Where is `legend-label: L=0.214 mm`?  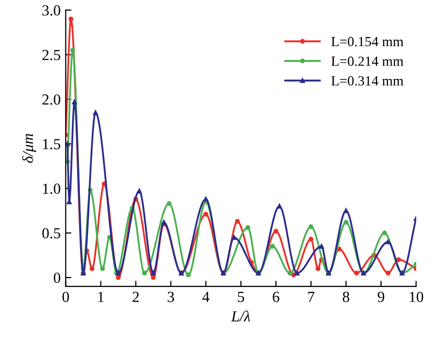
legend-label: L=0.214 mm is located at coordinates (367, 61).